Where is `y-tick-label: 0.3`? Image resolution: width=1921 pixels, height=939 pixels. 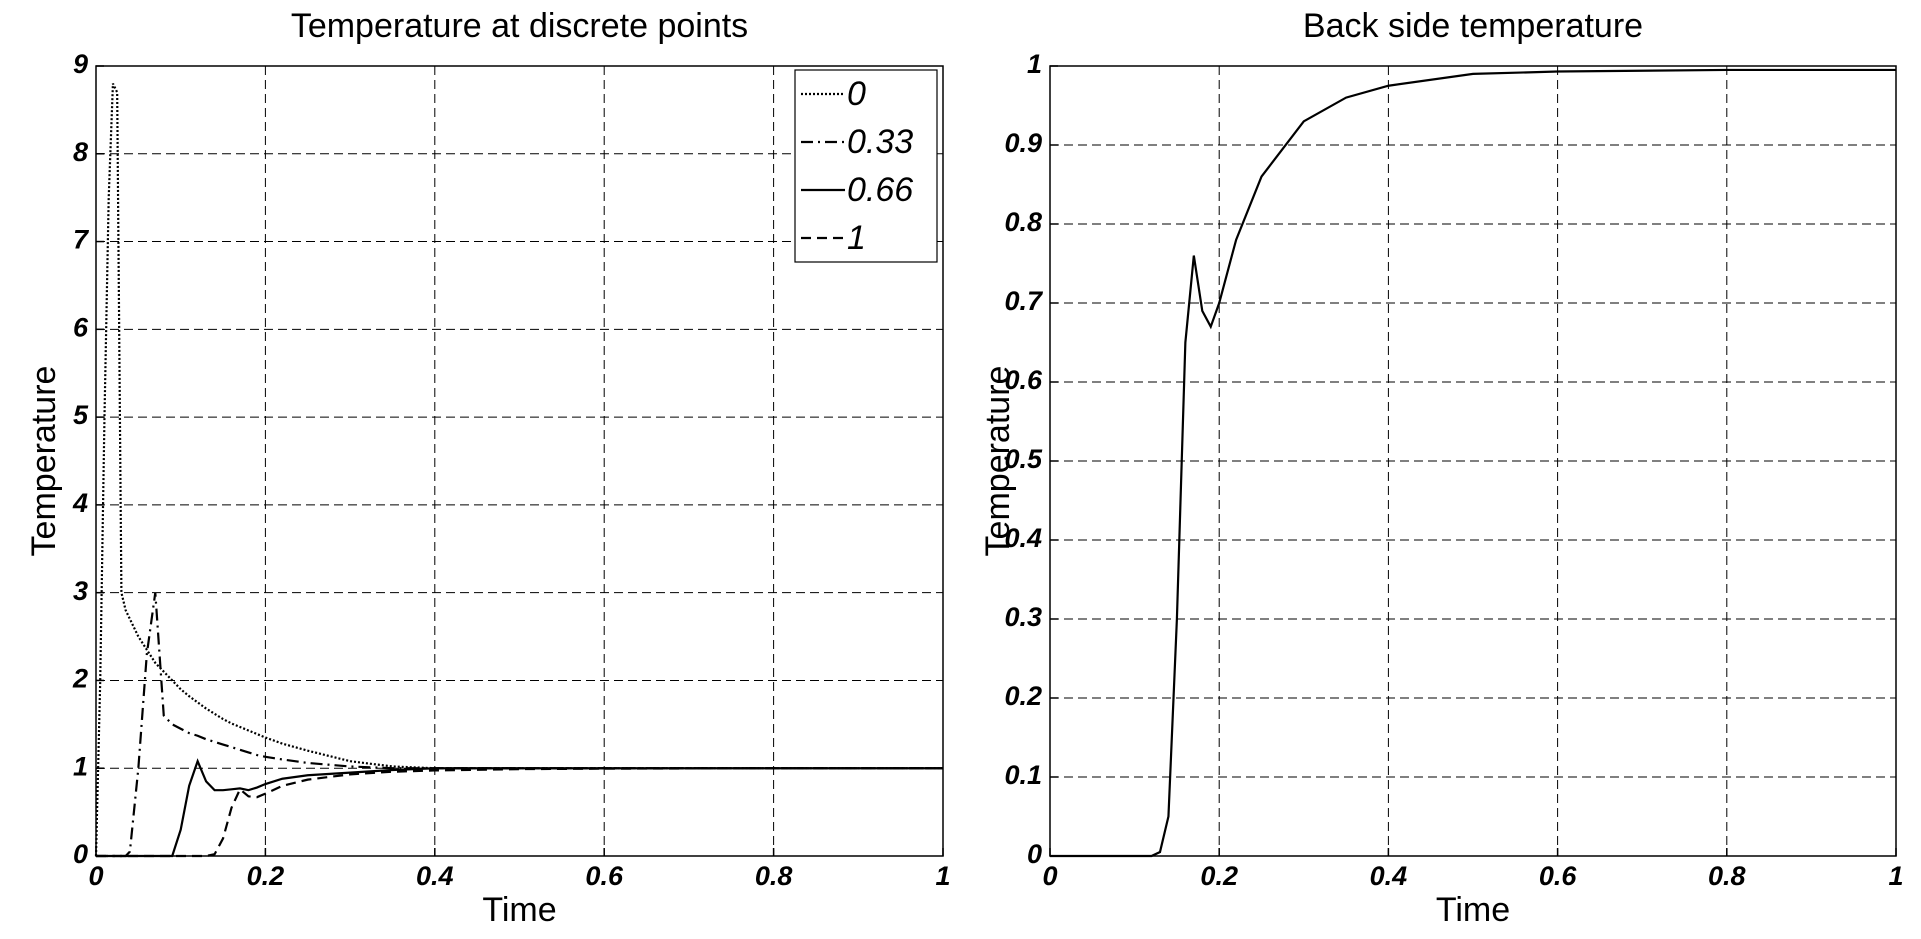
y-tick-label: 0.3 is located at coordinates (1023, 617).